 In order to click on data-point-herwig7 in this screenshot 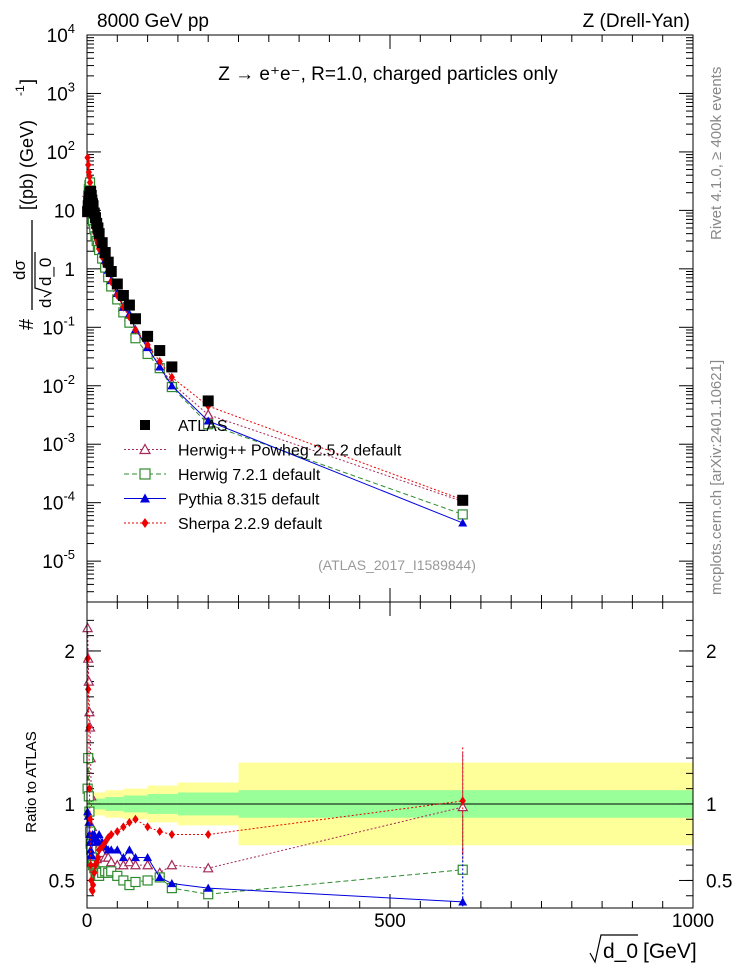, I will do `click(135, 338)`.